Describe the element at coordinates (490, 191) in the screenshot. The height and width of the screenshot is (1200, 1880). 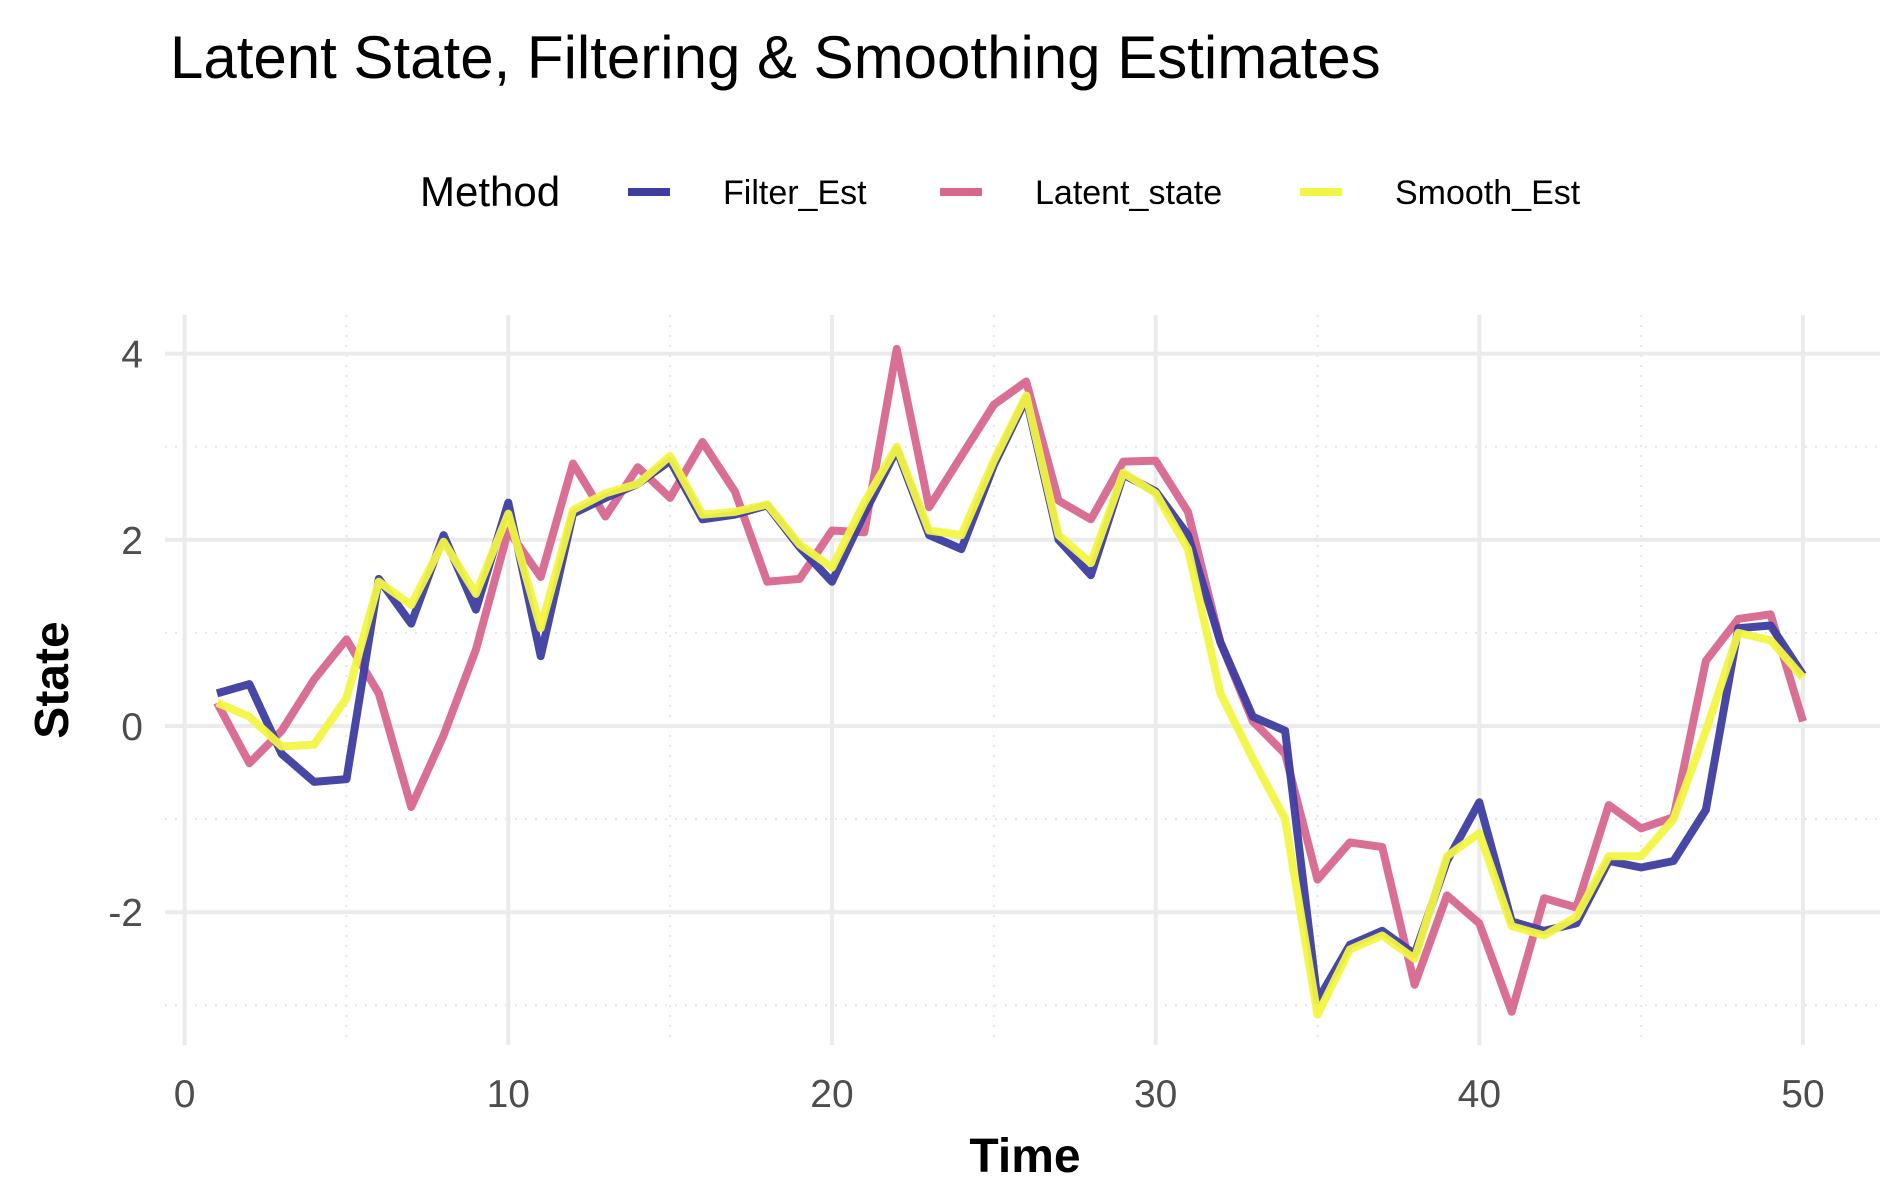
I see `legend-title: Method` at that location.